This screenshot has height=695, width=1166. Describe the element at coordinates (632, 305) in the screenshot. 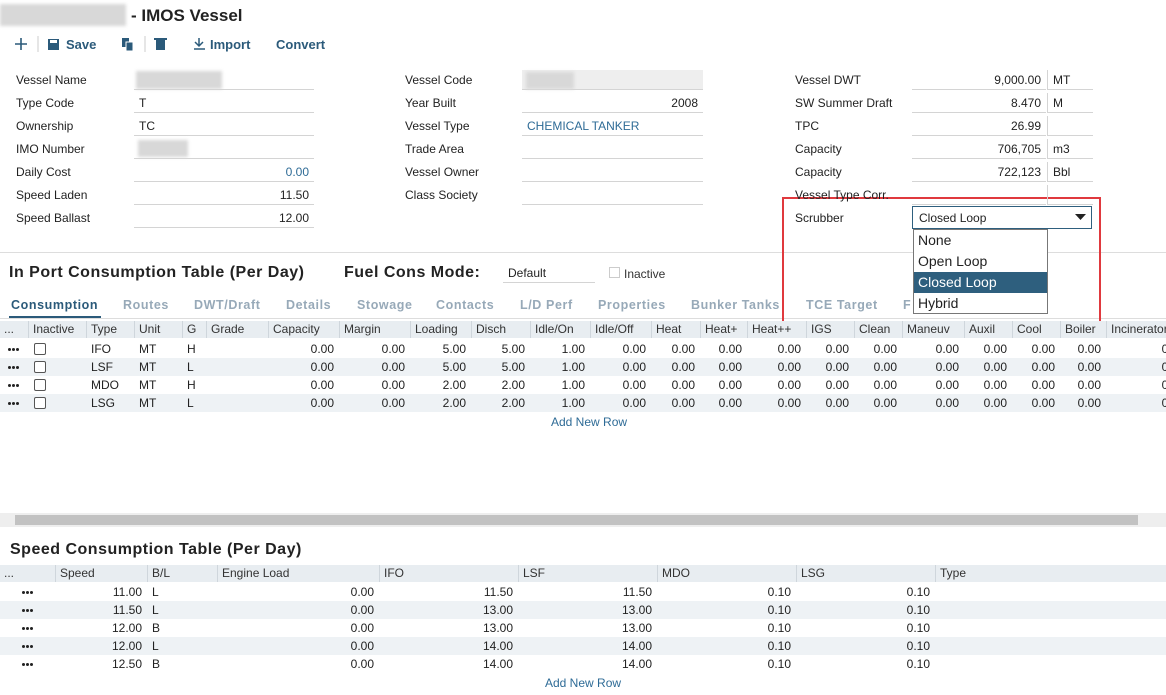

I see `tab: Properties` at that location.